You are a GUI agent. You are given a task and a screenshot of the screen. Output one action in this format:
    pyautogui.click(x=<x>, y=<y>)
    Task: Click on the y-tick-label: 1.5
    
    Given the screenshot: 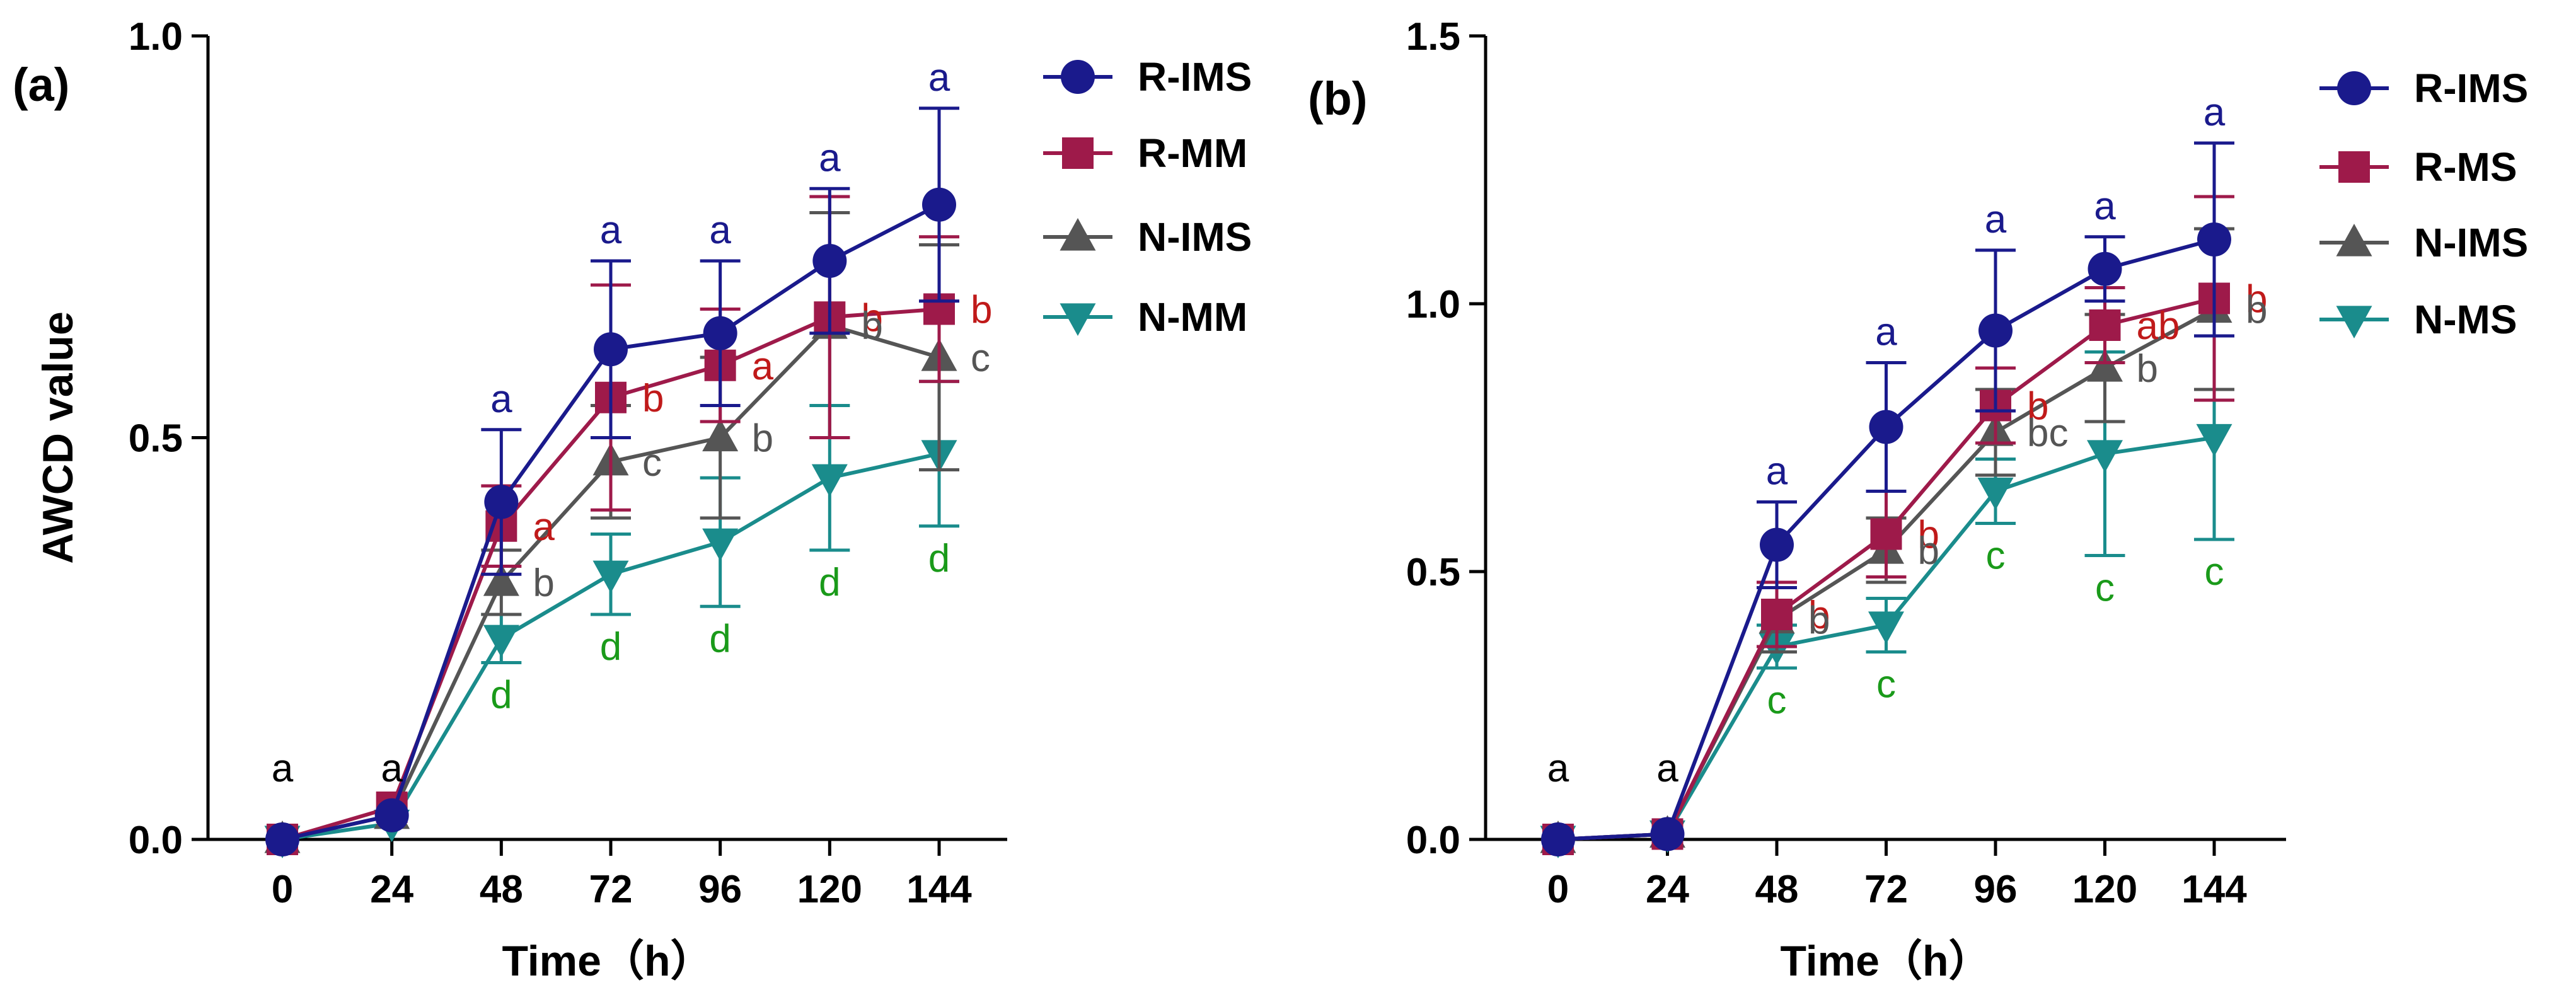 What is the action you would take?
    pyautogui.click(x=1433, y=37)
    